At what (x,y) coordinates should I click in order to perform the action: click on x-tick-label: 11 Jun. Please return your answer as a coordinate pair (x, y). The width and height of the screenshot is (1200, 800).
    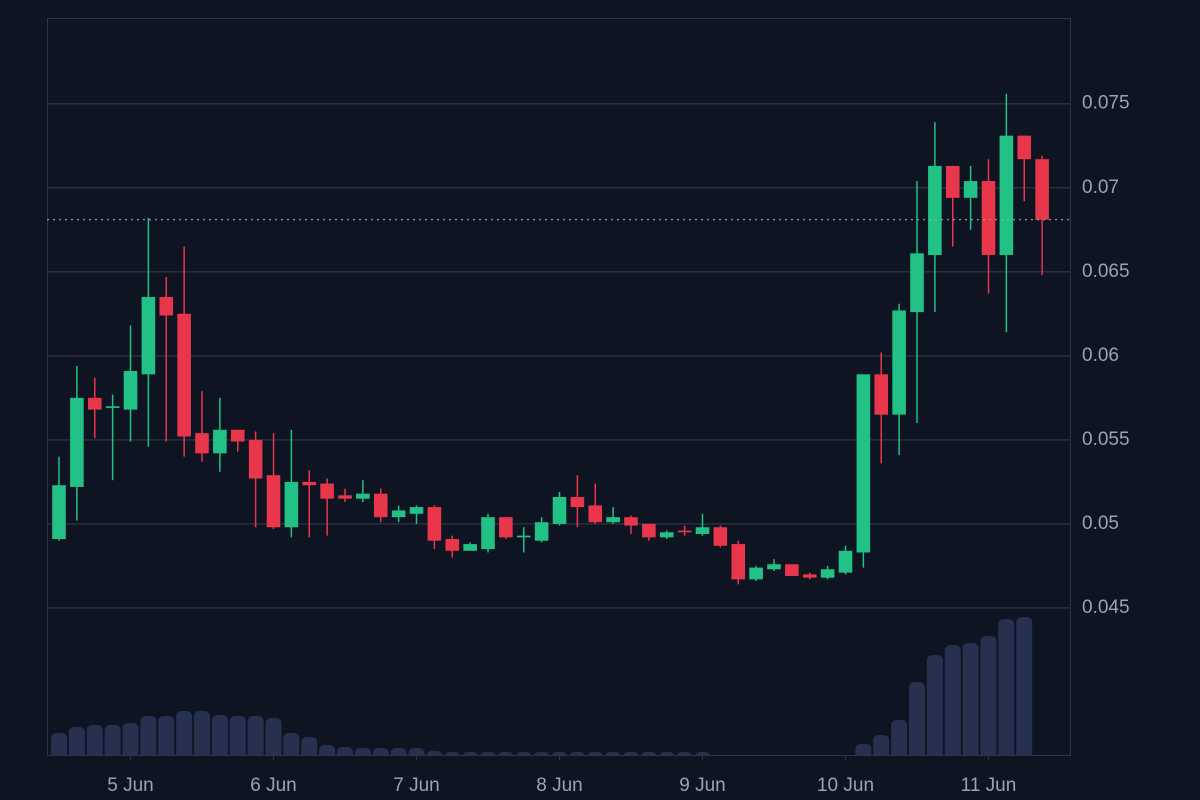
    Looking at the image, I should click on (989, 785).